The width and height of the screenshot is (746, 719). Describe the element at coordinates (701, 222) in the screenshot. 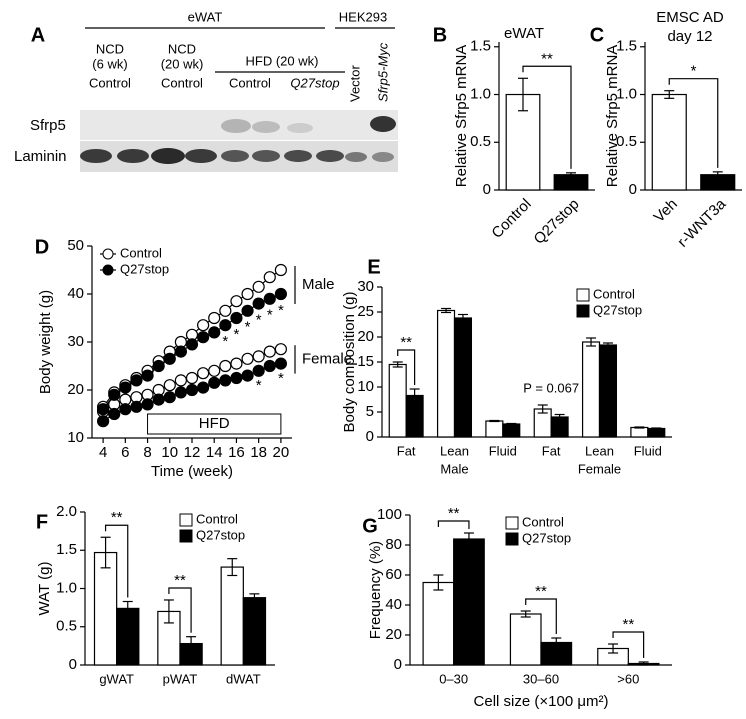

I see `x-tick-label: r-WNT3a` at that location.